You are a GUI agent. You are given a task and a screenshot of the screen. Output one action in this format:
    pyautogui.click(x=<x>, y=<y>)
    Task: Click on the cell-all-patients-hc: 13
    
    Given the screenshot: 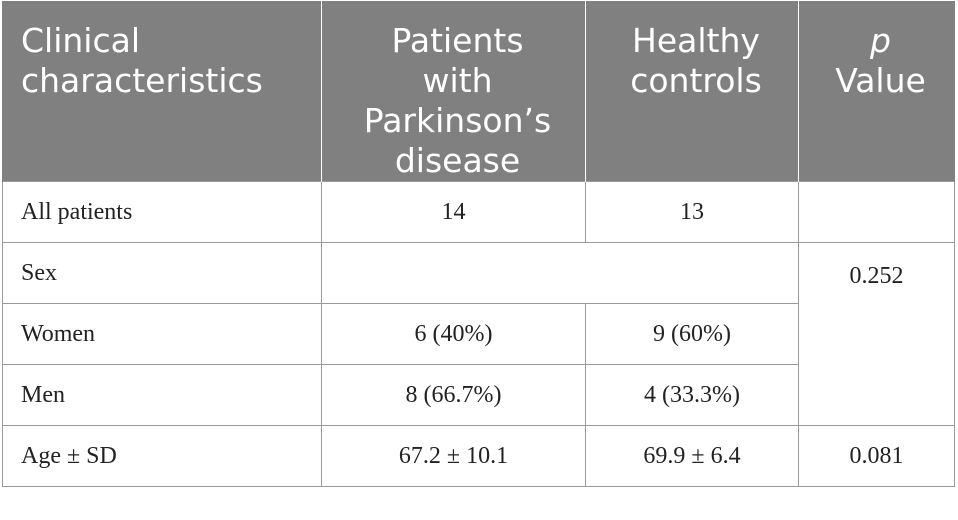 What is the action you would take?
    pyautogui.click(x=692, y=212)
    